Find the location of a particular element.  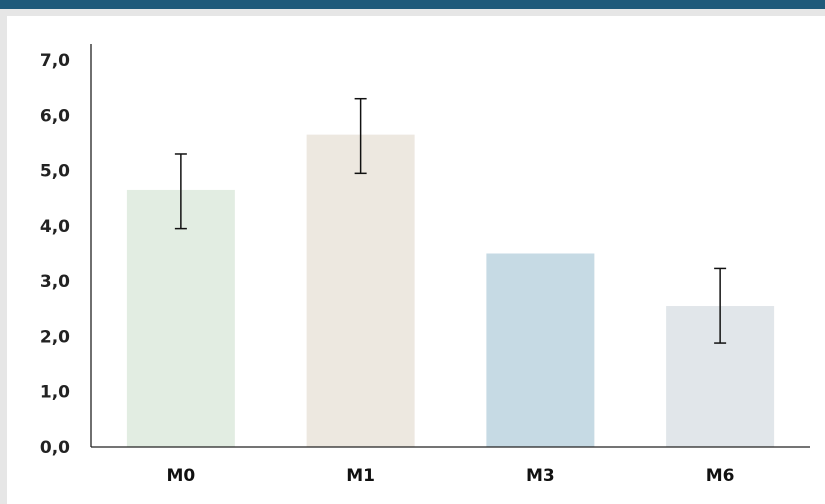

y-tick-label: 3,0 is located at coordinates (55, 282).